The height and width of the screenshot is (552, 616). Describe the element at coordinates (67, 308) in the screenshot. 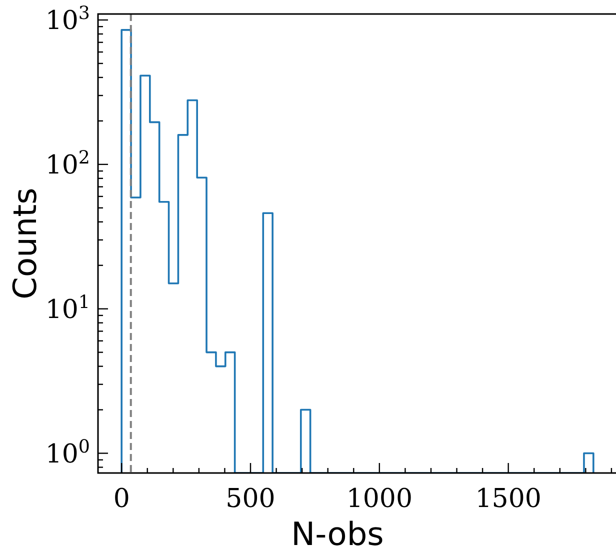

I see `y-tick-label: 10$^{1}$` at that location.